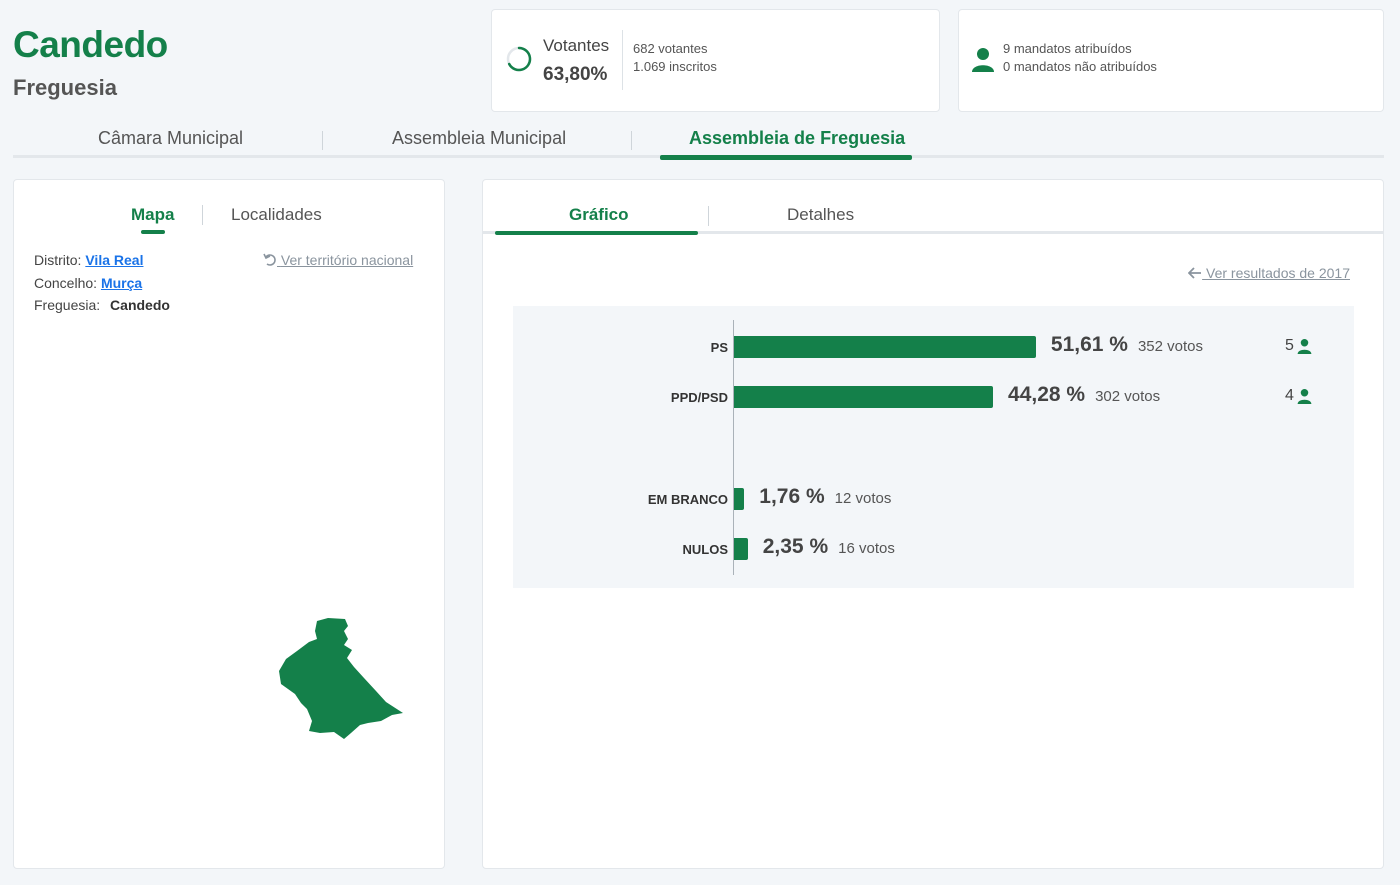 The image size is (1400, 885). What do you see at coordinates (90, 44) in the screenshot?
I see `page-title: Candedo` at bounding box center [90, 44].